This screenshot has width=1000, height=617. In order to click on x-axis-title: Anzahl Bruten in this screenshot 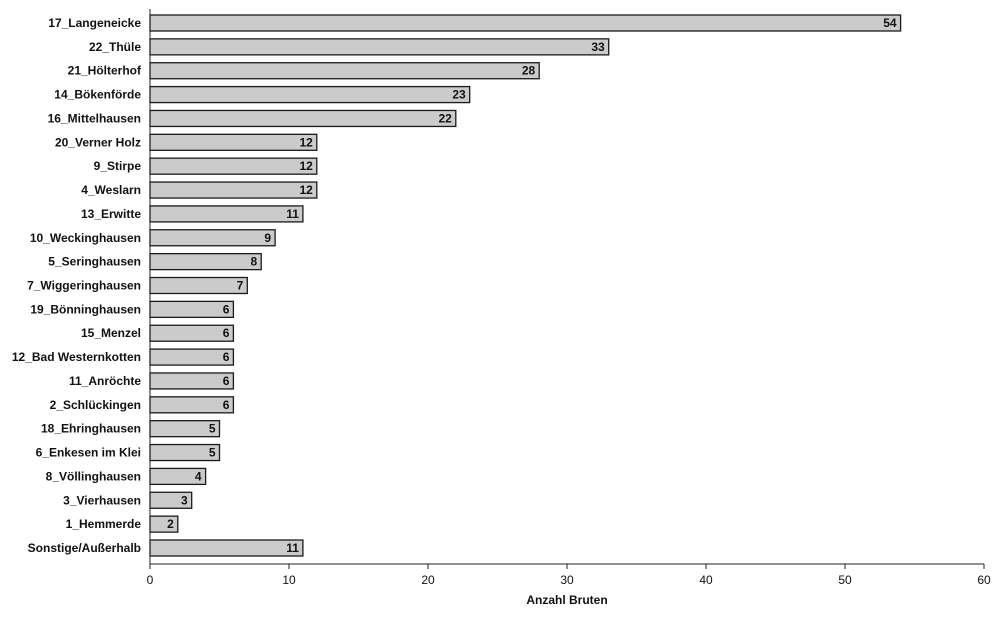, I will do `click(566, 600)`.